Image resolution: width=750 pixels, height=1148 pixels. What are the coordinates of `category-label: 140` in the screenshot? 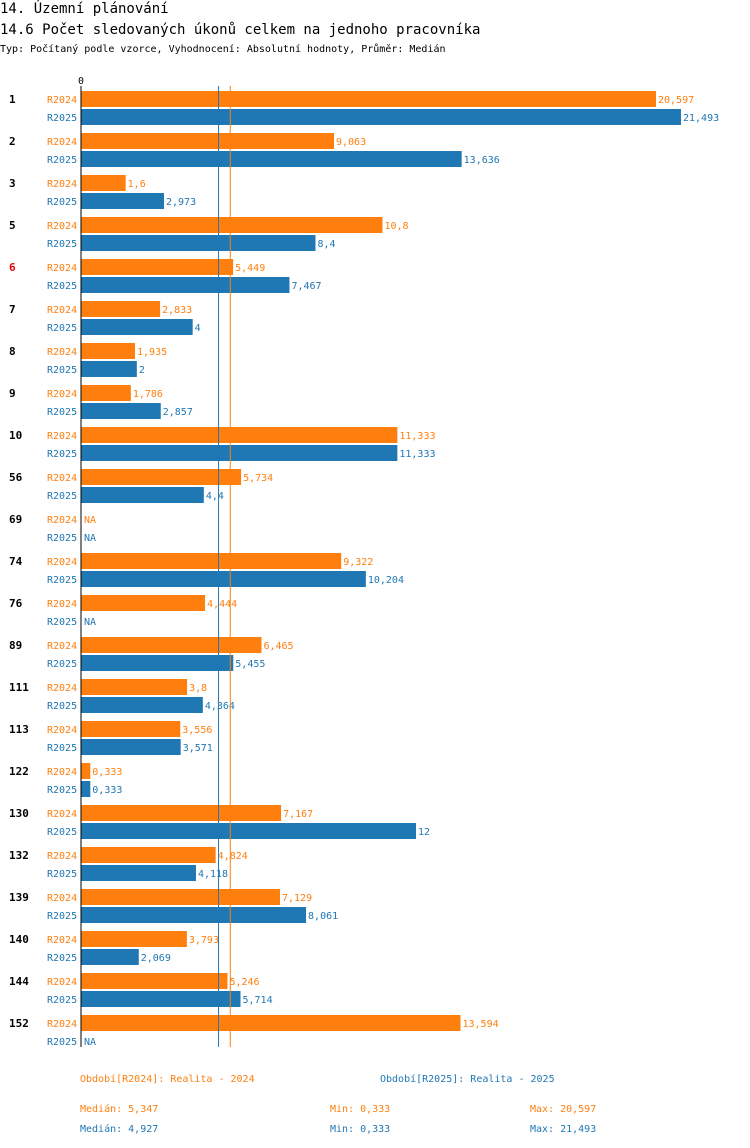 It's located at (19, 939).